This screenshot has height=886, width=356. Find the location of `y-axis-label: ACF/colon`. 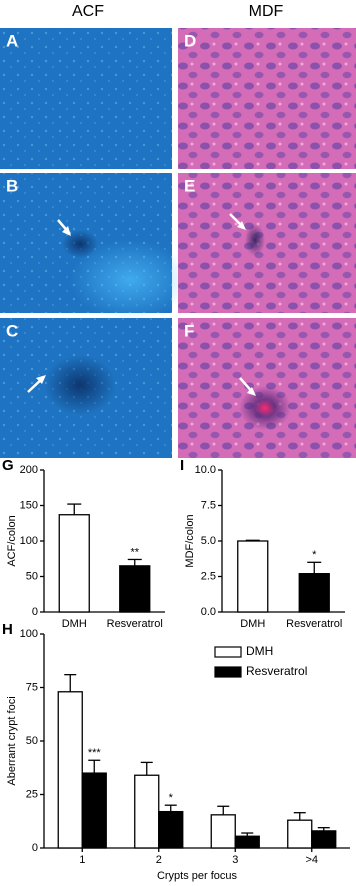

y-axis-label: ACF/colon is located at coordinates (12, 540).